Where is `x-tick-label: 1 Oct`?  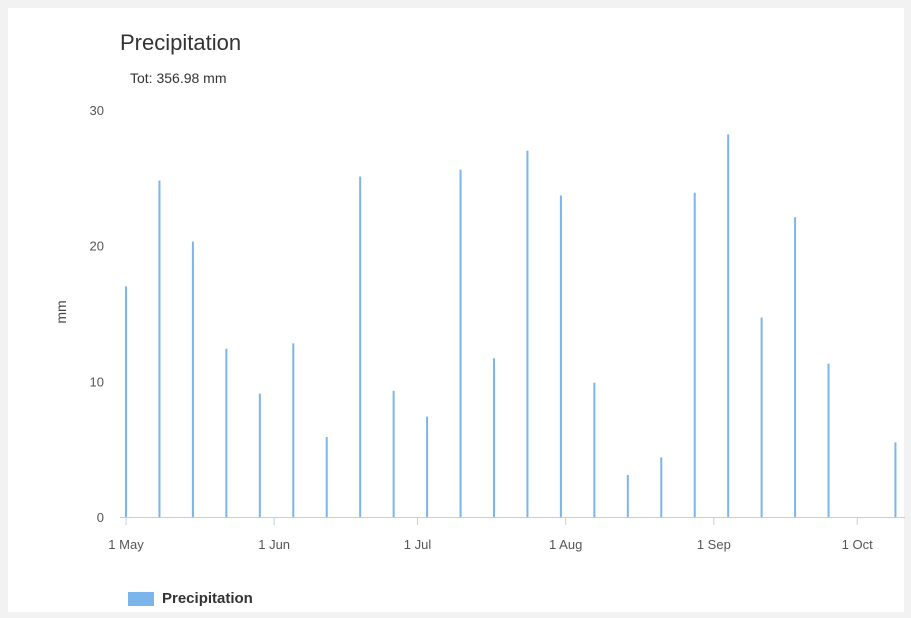 x-tick-label: 1 Oct is located at coordinates (857, 544).